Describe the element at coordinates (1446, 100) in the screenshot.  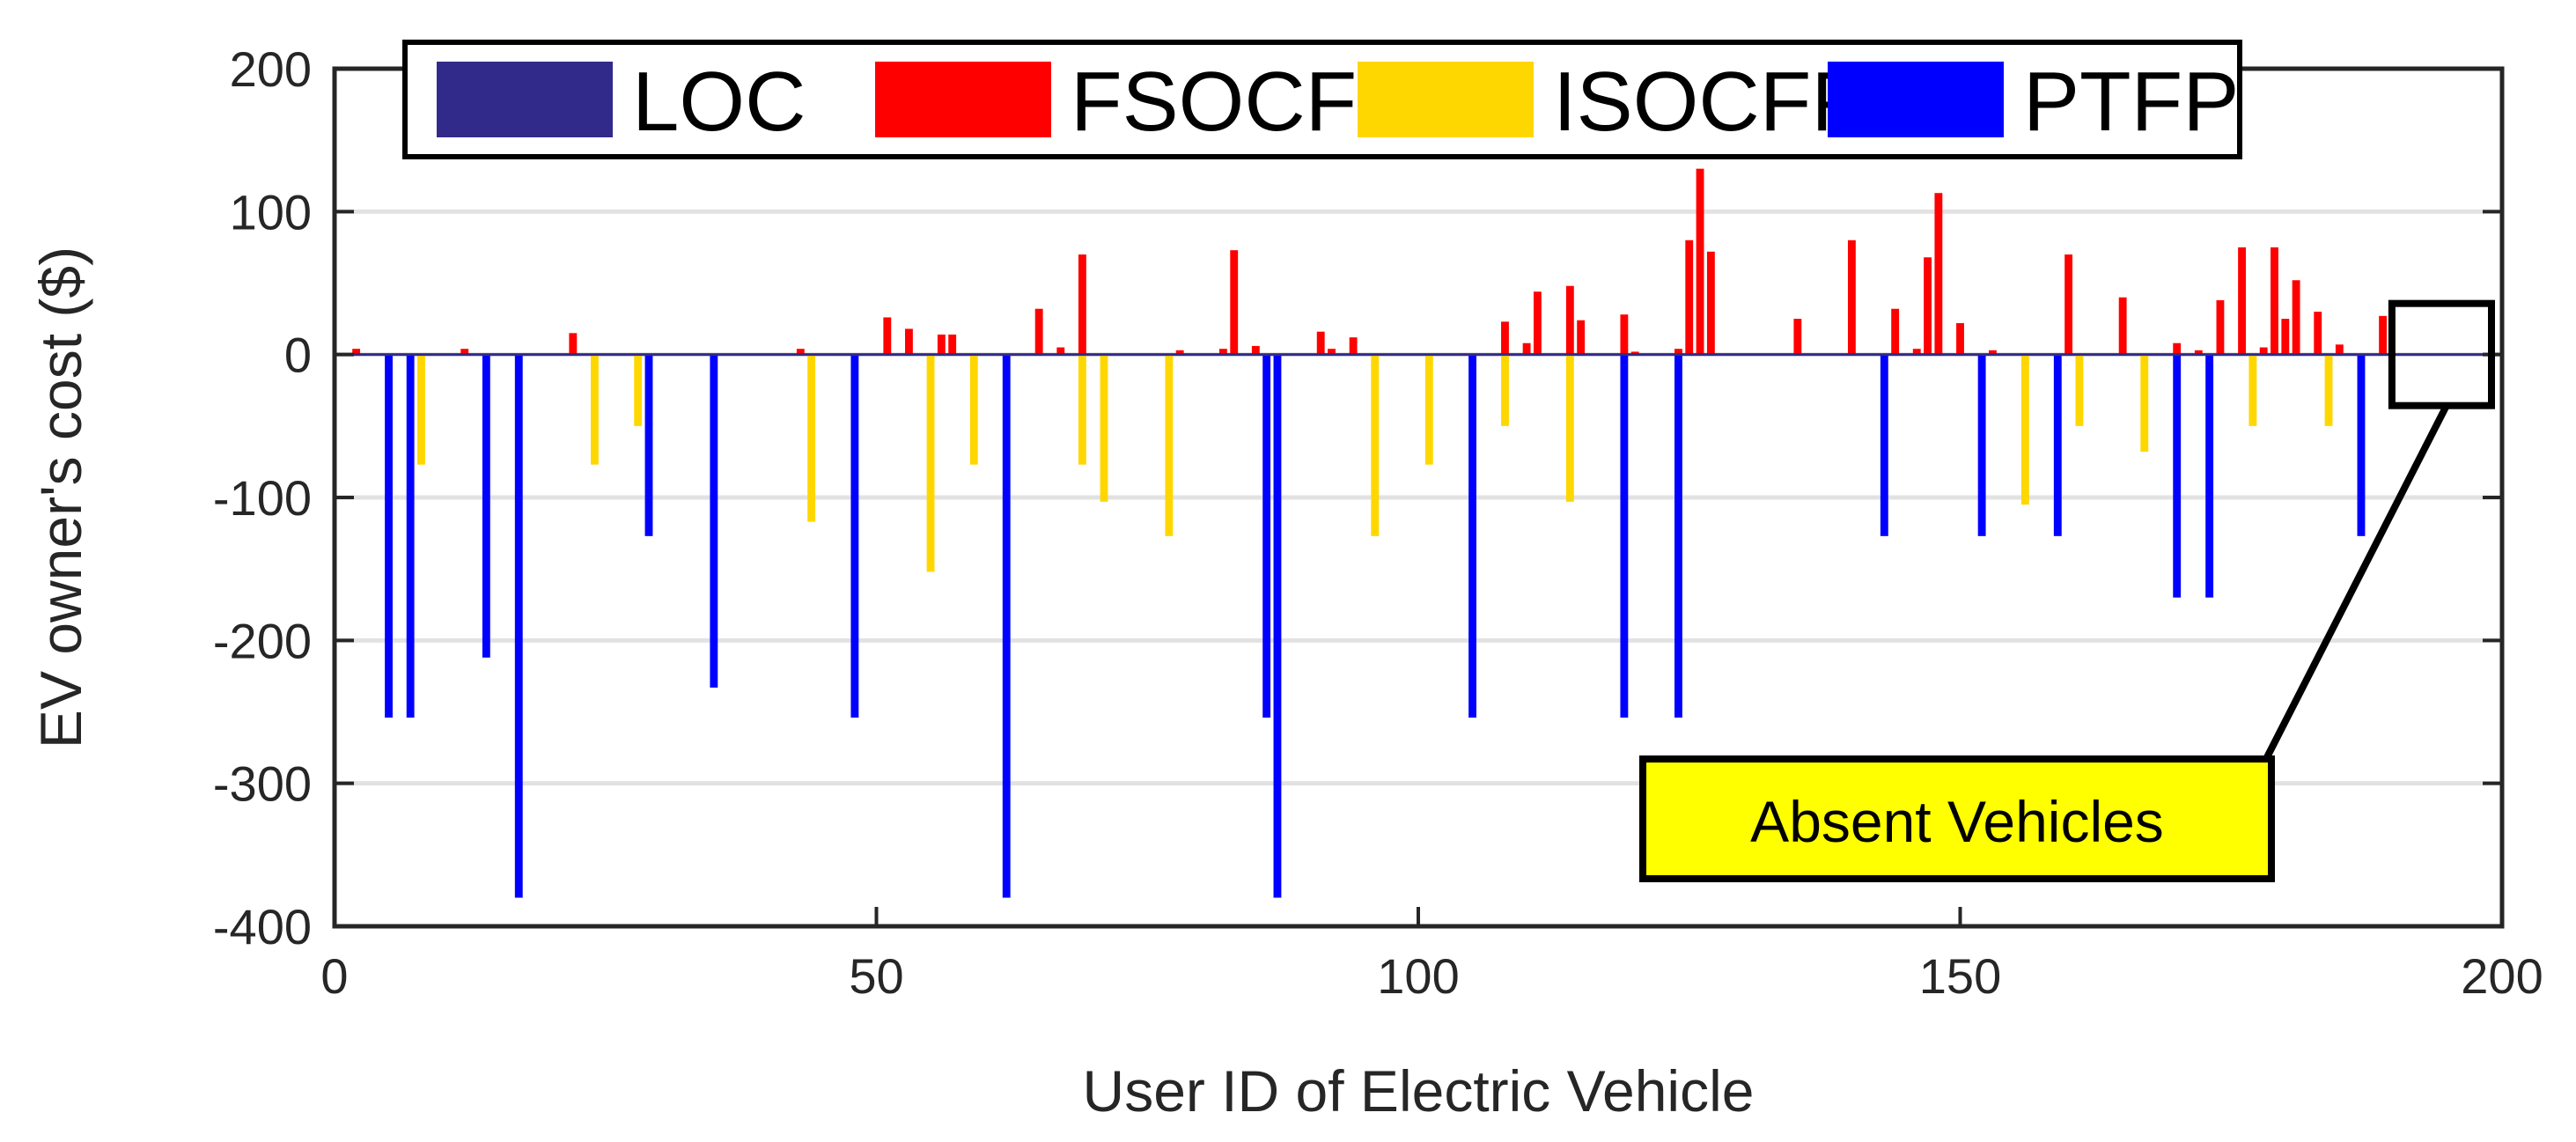
I see `legend-swatch-isocfp` at that location.